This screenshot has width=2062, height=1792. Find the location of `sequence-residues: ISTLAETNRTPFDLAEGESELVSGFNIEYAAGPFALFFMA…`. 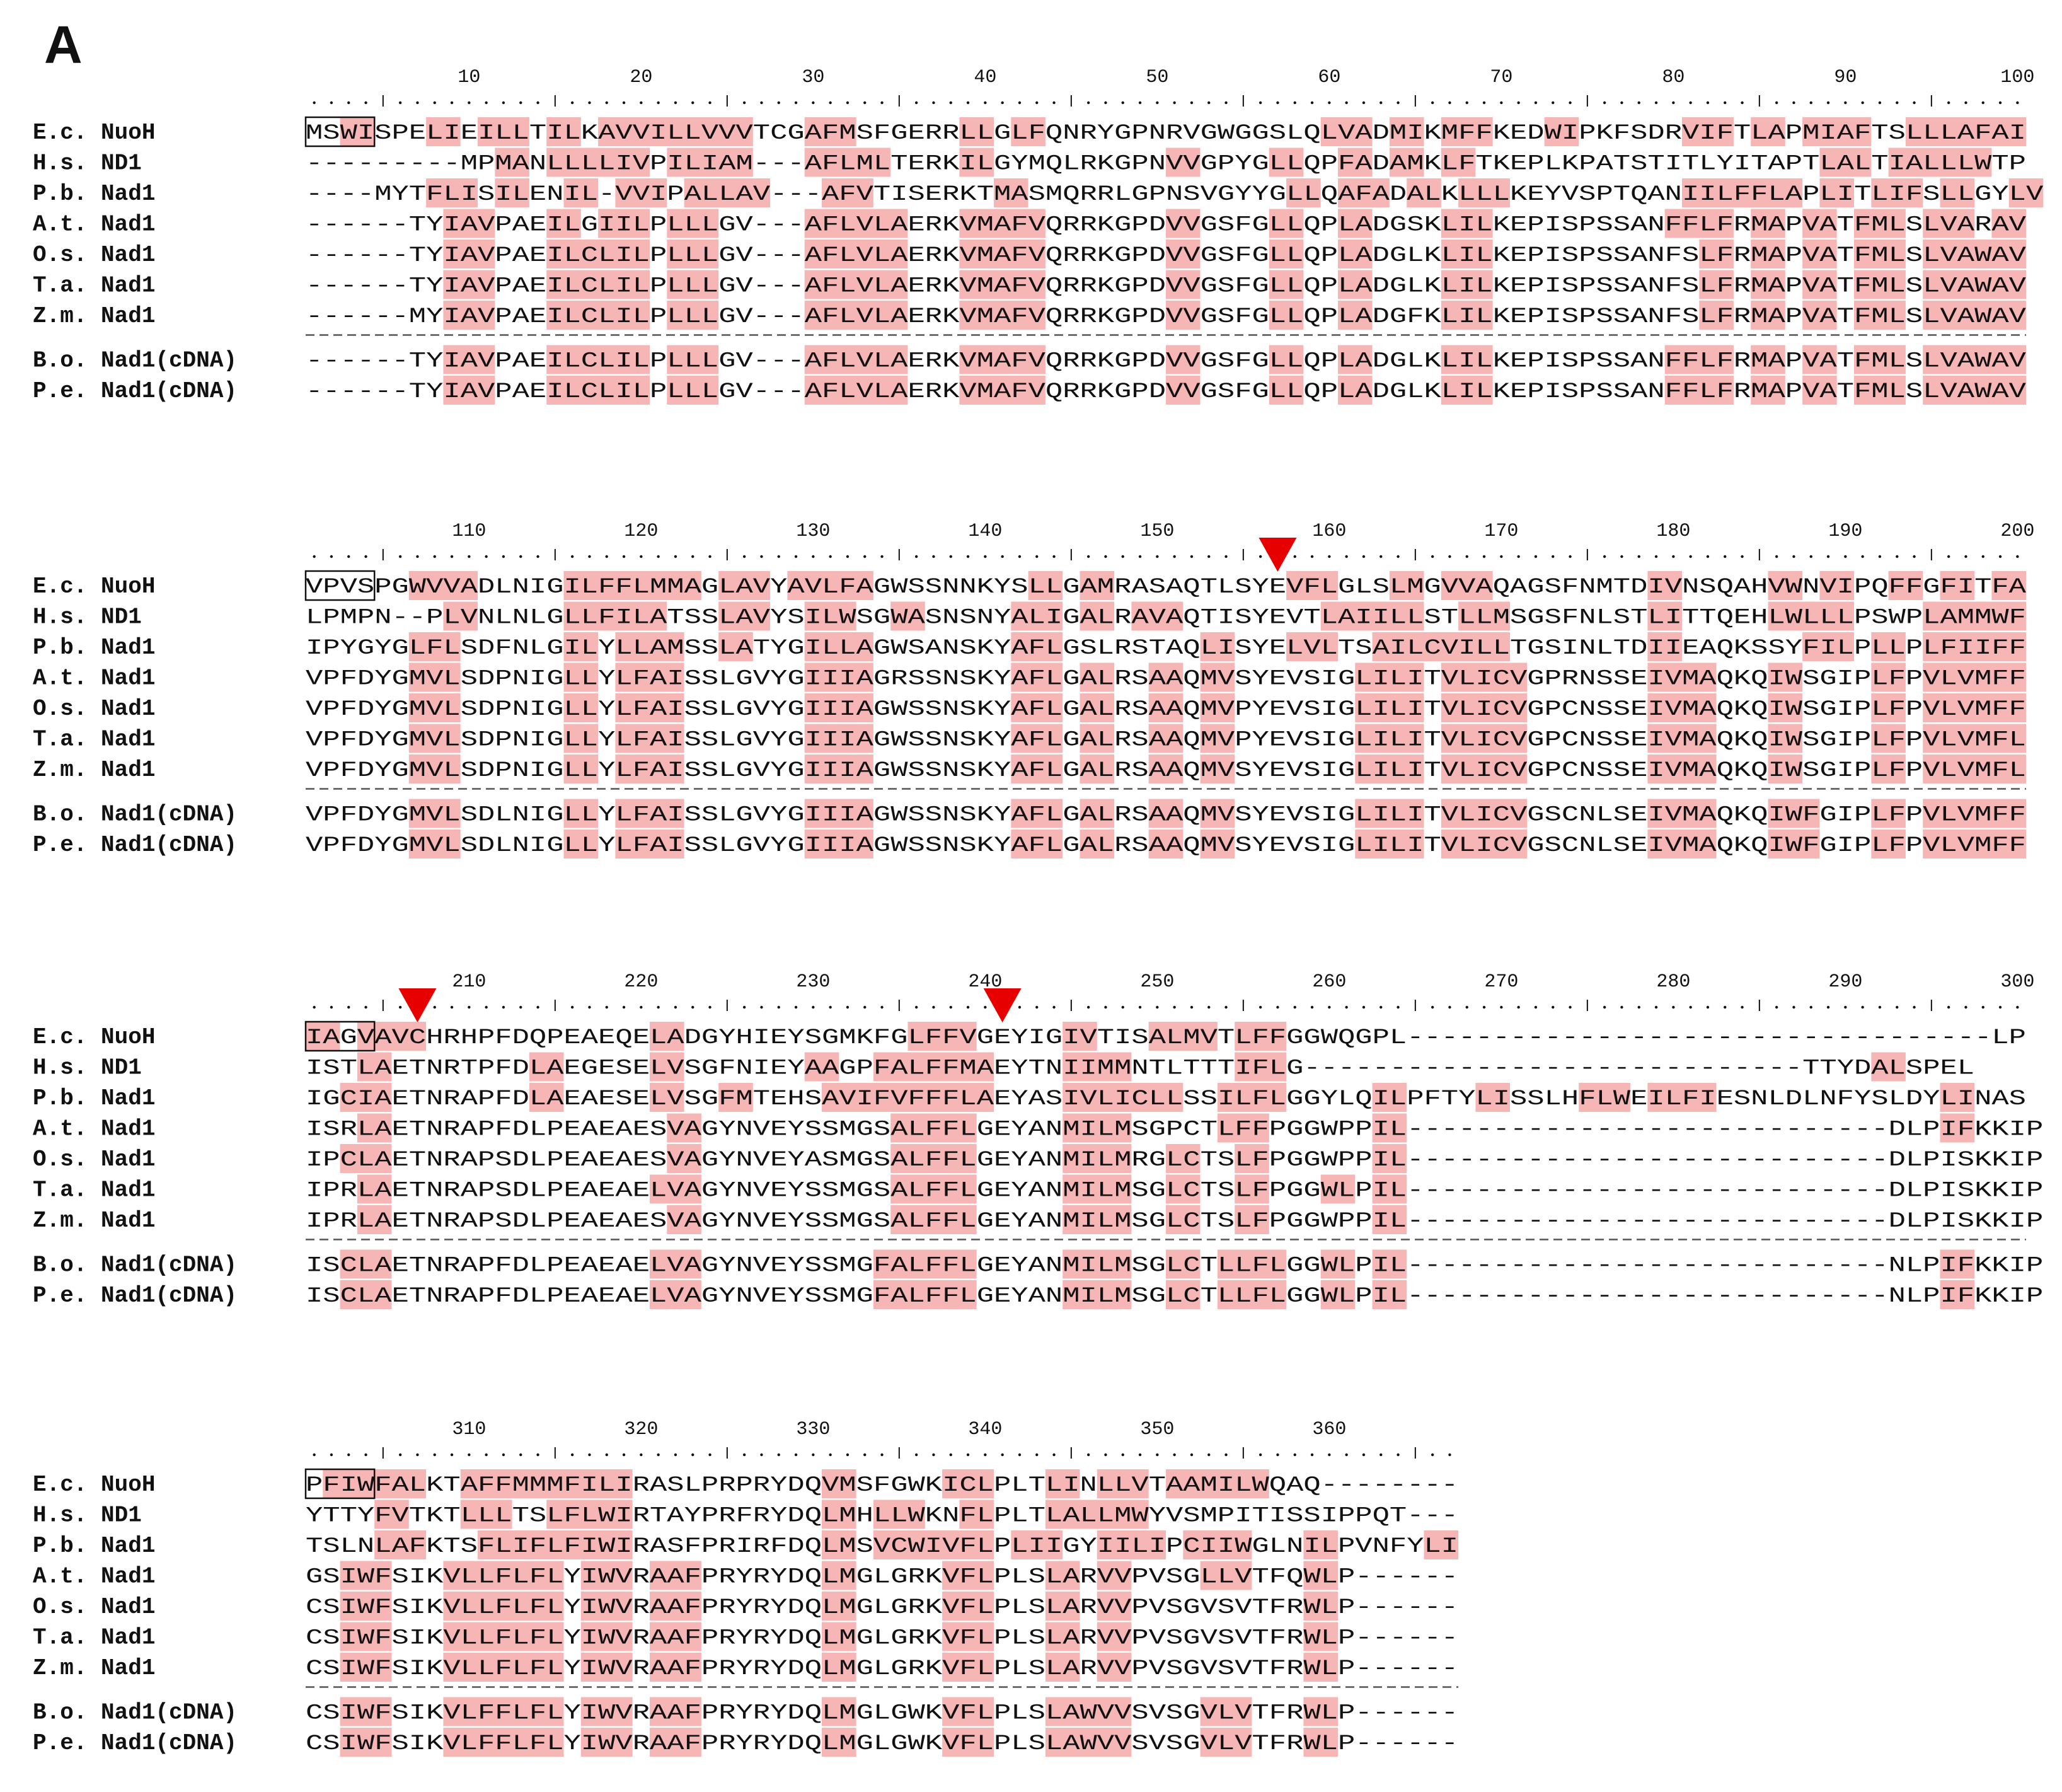

sequence-residues: ISTLAETNRTPFDLAEGESELVSGFNIEYAAGPFALFFMA… is located at coordinates (1140, 1069).